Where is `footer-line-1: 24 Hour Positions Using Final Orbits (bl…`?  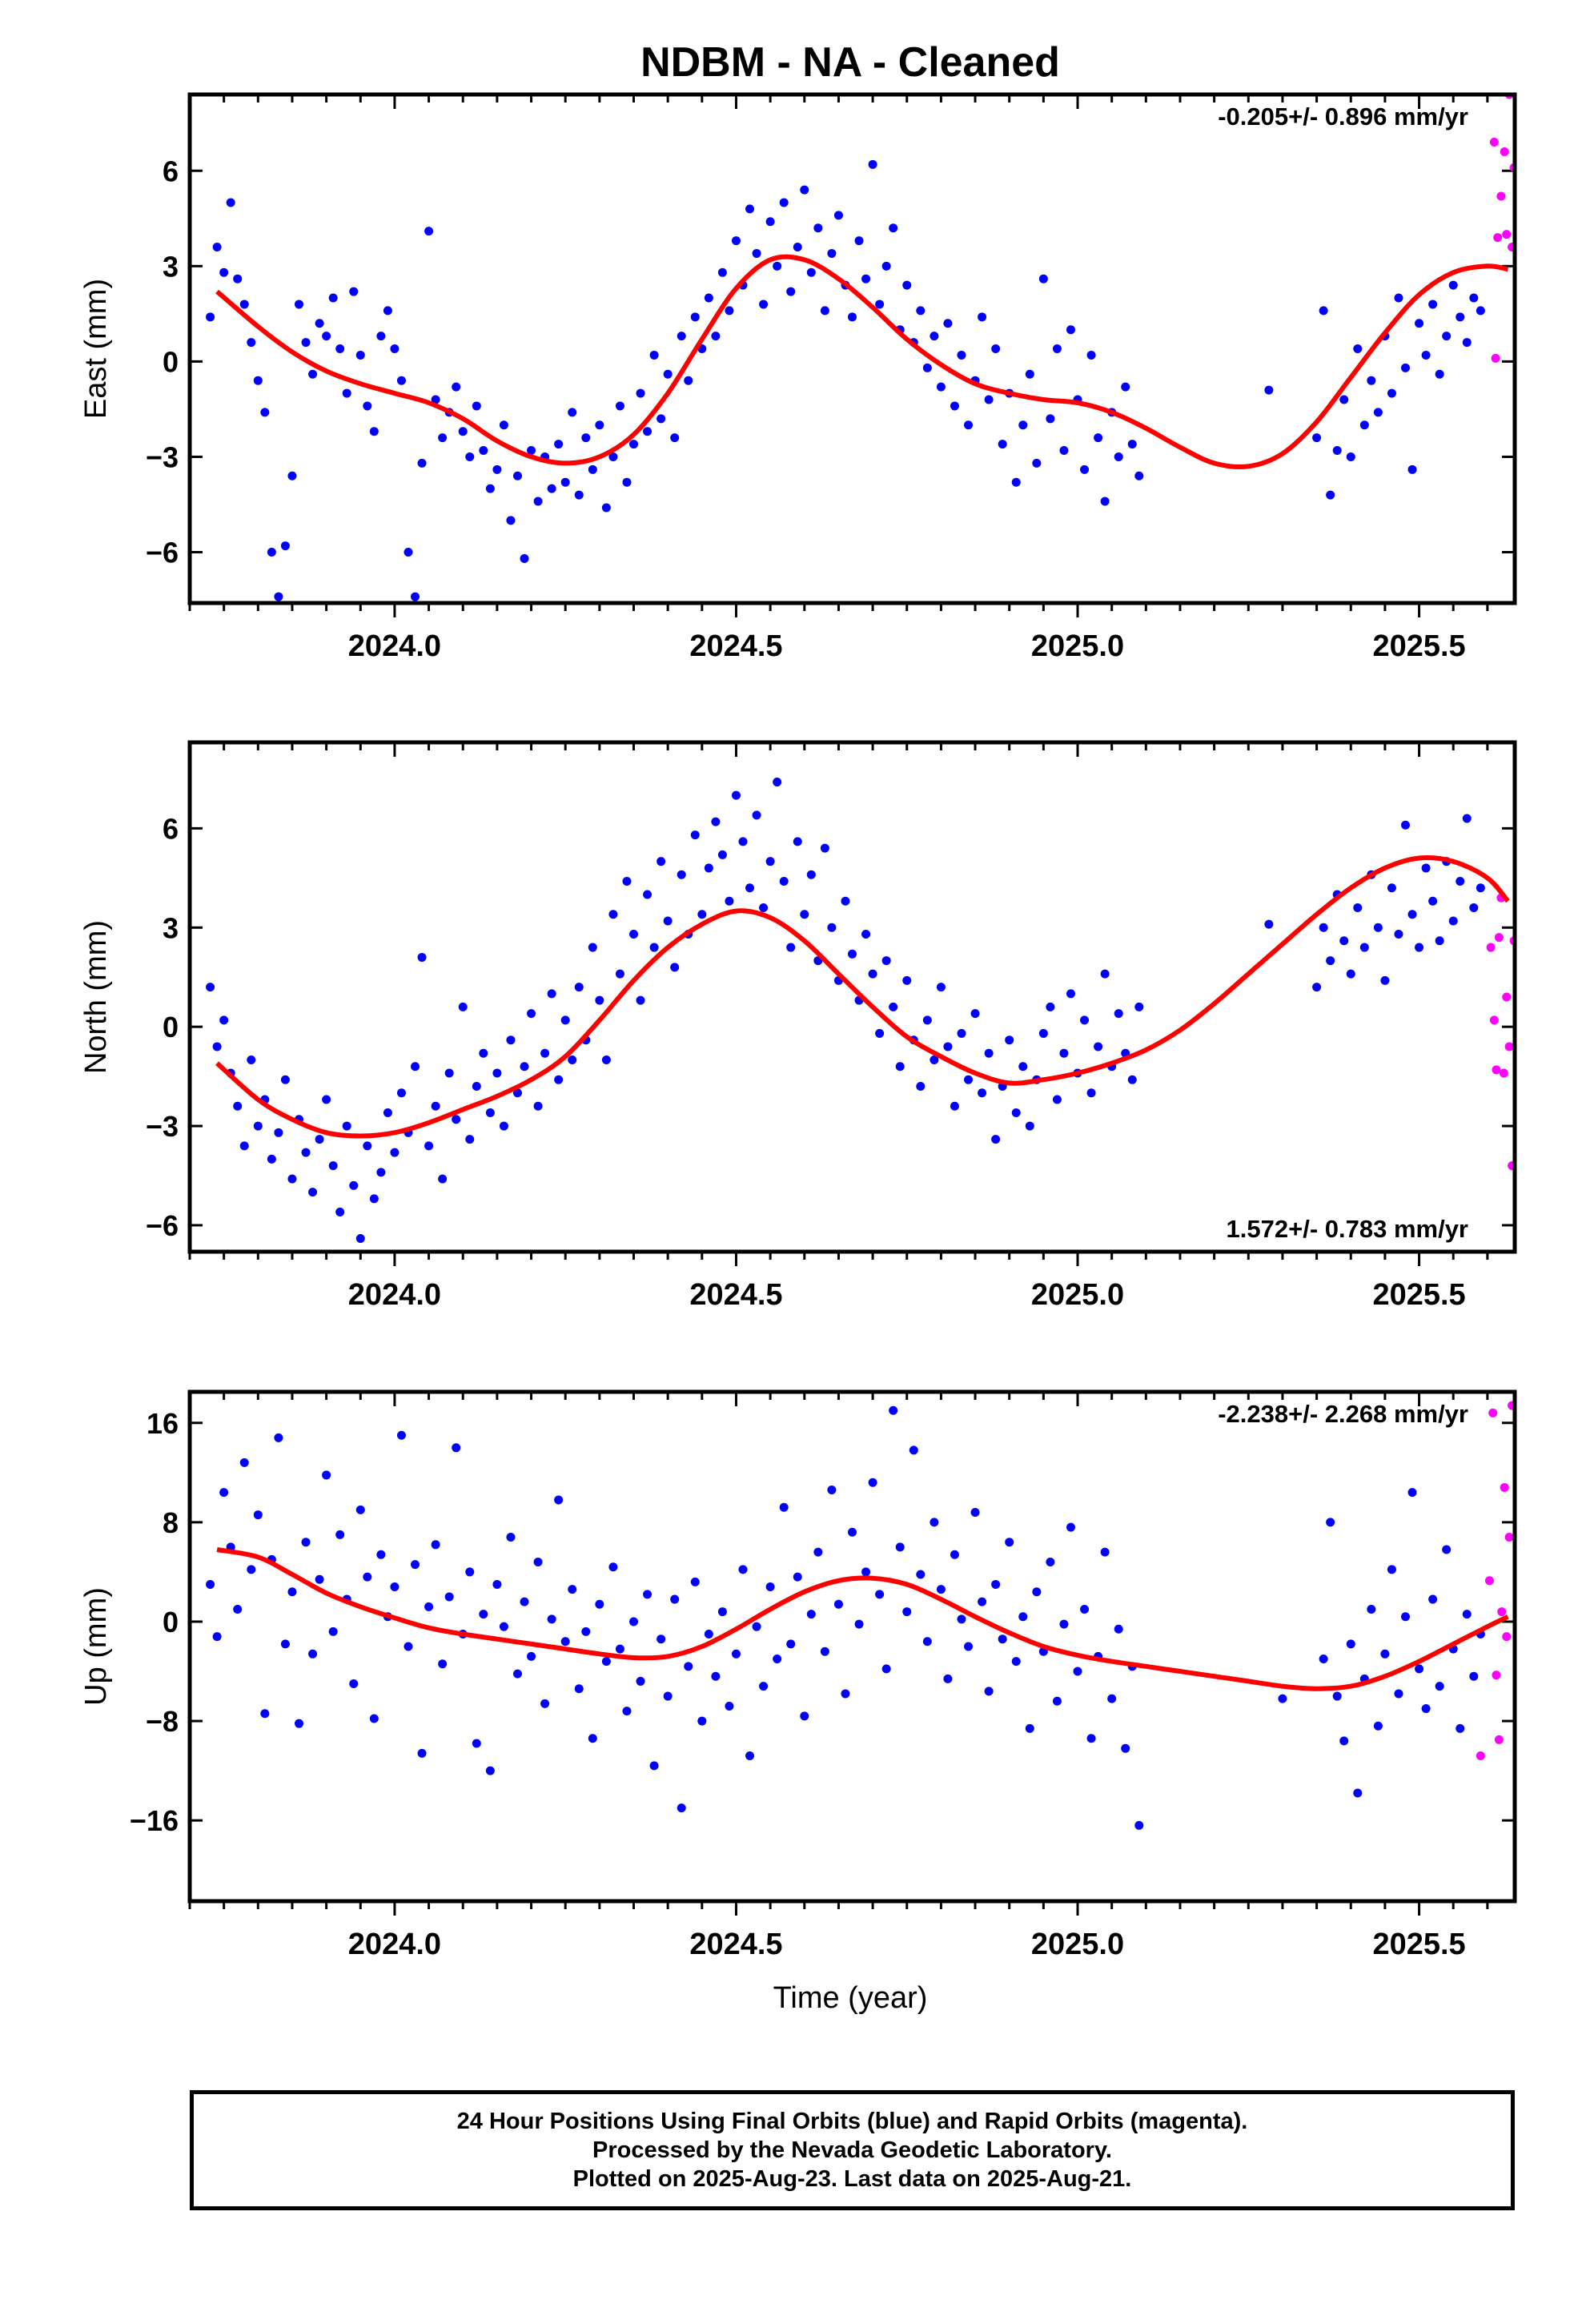
footer-line-1: 24 Hour Positions Using Final Orbits (bl… is located at coordinates (852, 2121).